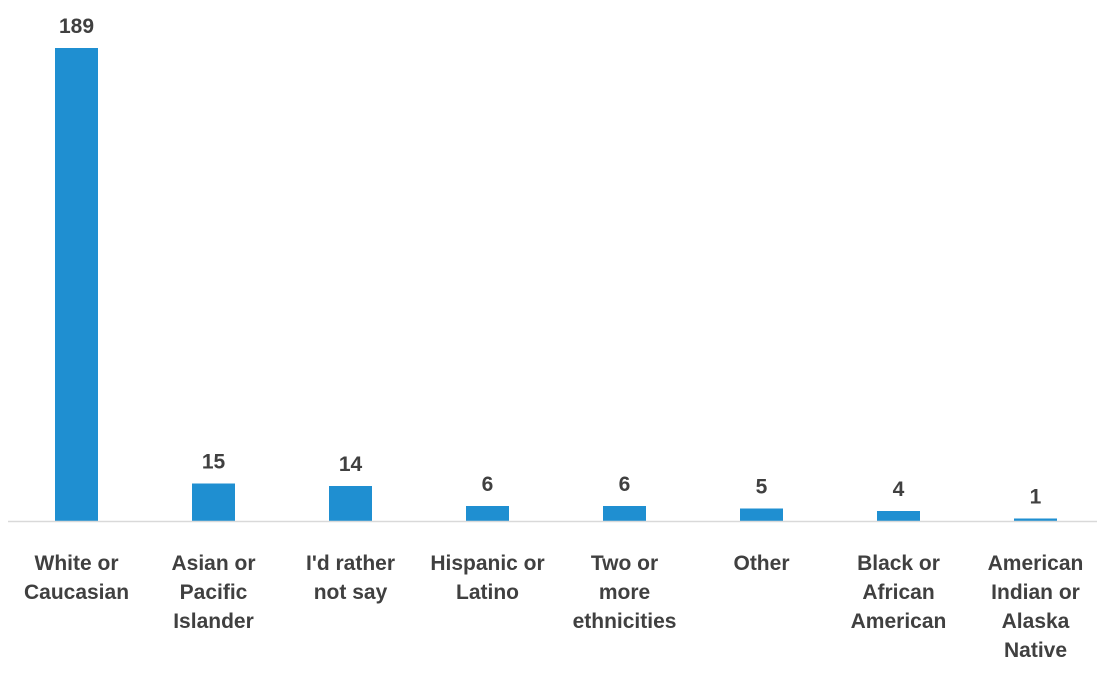 The width and height of the screenshot is (1097, 688). Describe the element at coordinates (214, 462) in the screenshot. I see `data-label-1: 15` at that location.